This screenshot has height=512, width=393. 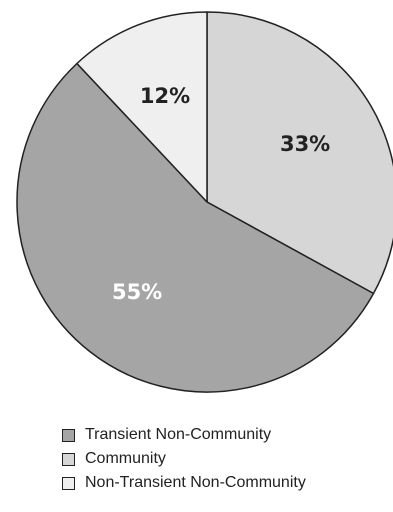 What do you see at coordinates (195, 482) in the screenshot?
I see `legend-label: Non-Transient Non-Community` at bounding box center [195, 482].